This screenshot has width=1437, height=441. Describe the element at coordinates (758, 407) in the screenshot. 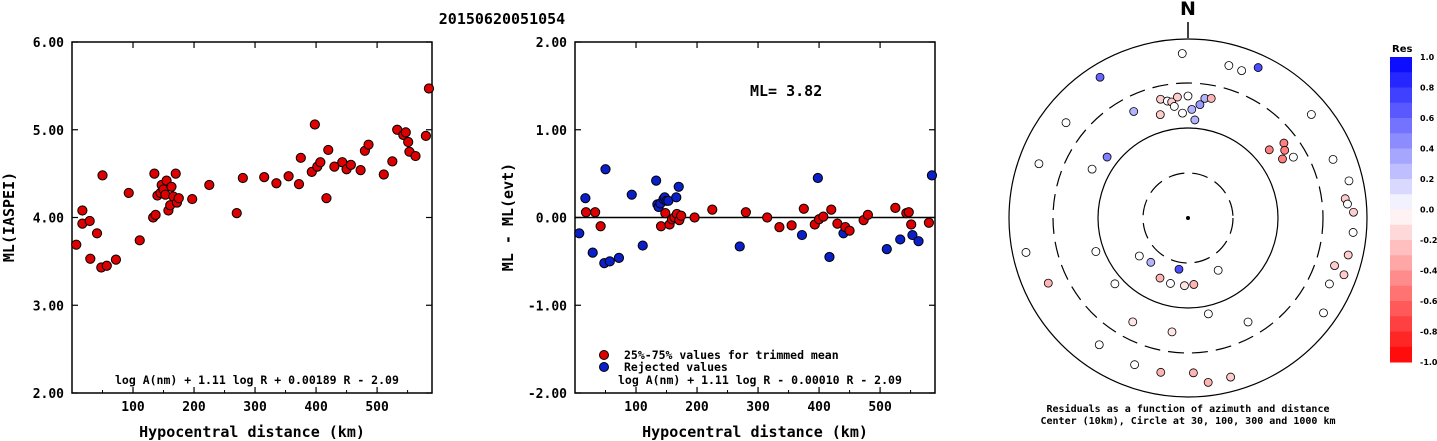

I see `x-tick-label: 300` at that location.